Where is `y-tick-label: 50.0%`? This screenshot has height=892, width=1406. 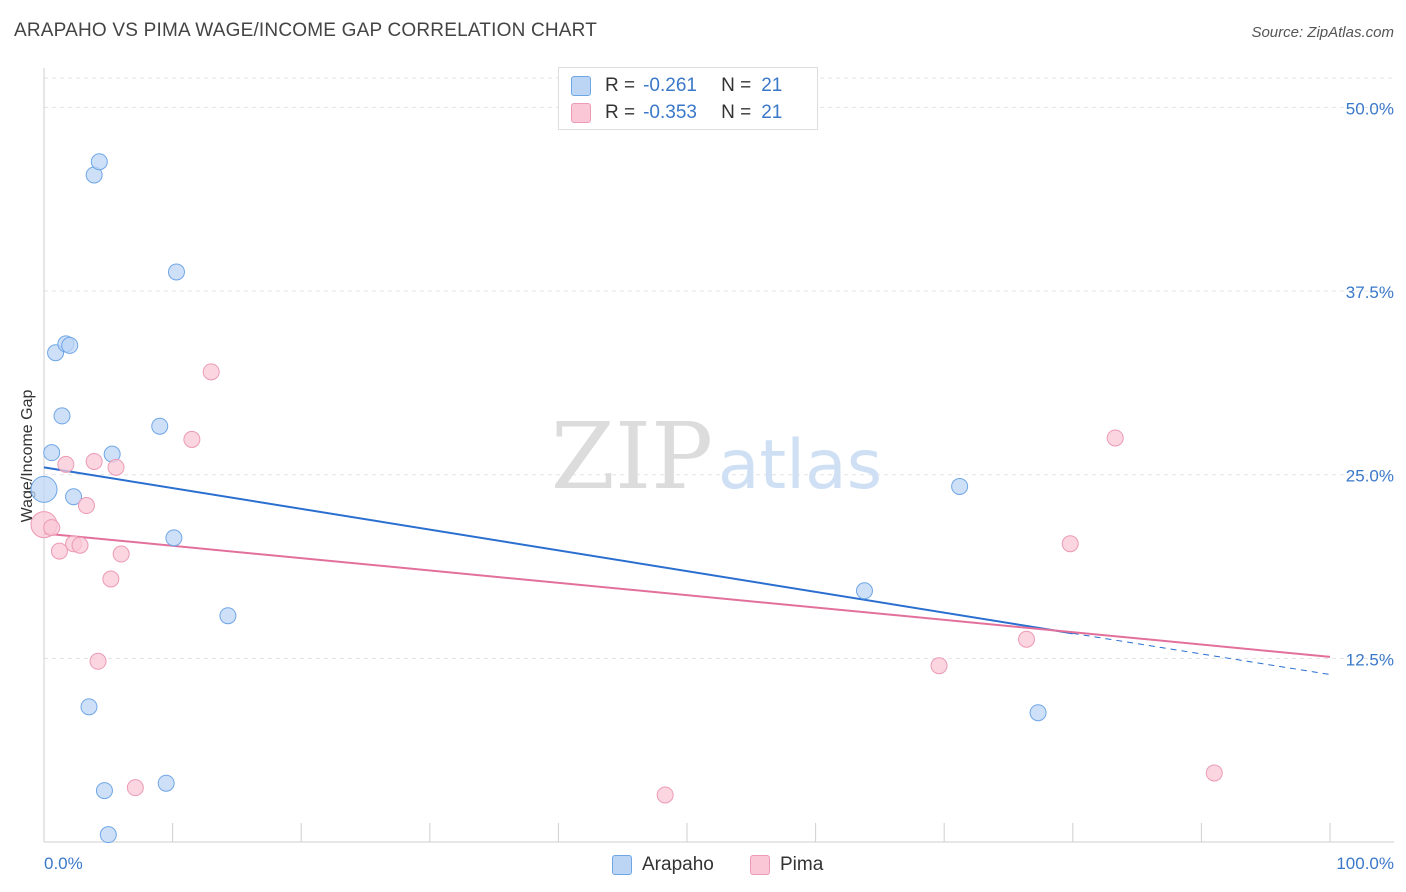 y-tick-label: 50.0% is located at coordinates (1370, 108).